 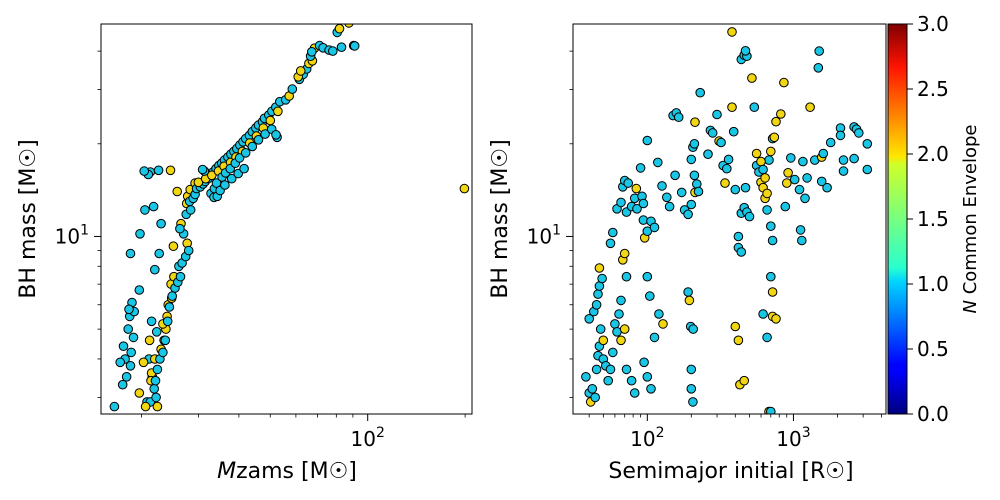 What do you see at coordinates (500, 218) in the screenshot?
I see `right-y-axis-label: BH mass [M☉]` at bounding box center [500, 218].